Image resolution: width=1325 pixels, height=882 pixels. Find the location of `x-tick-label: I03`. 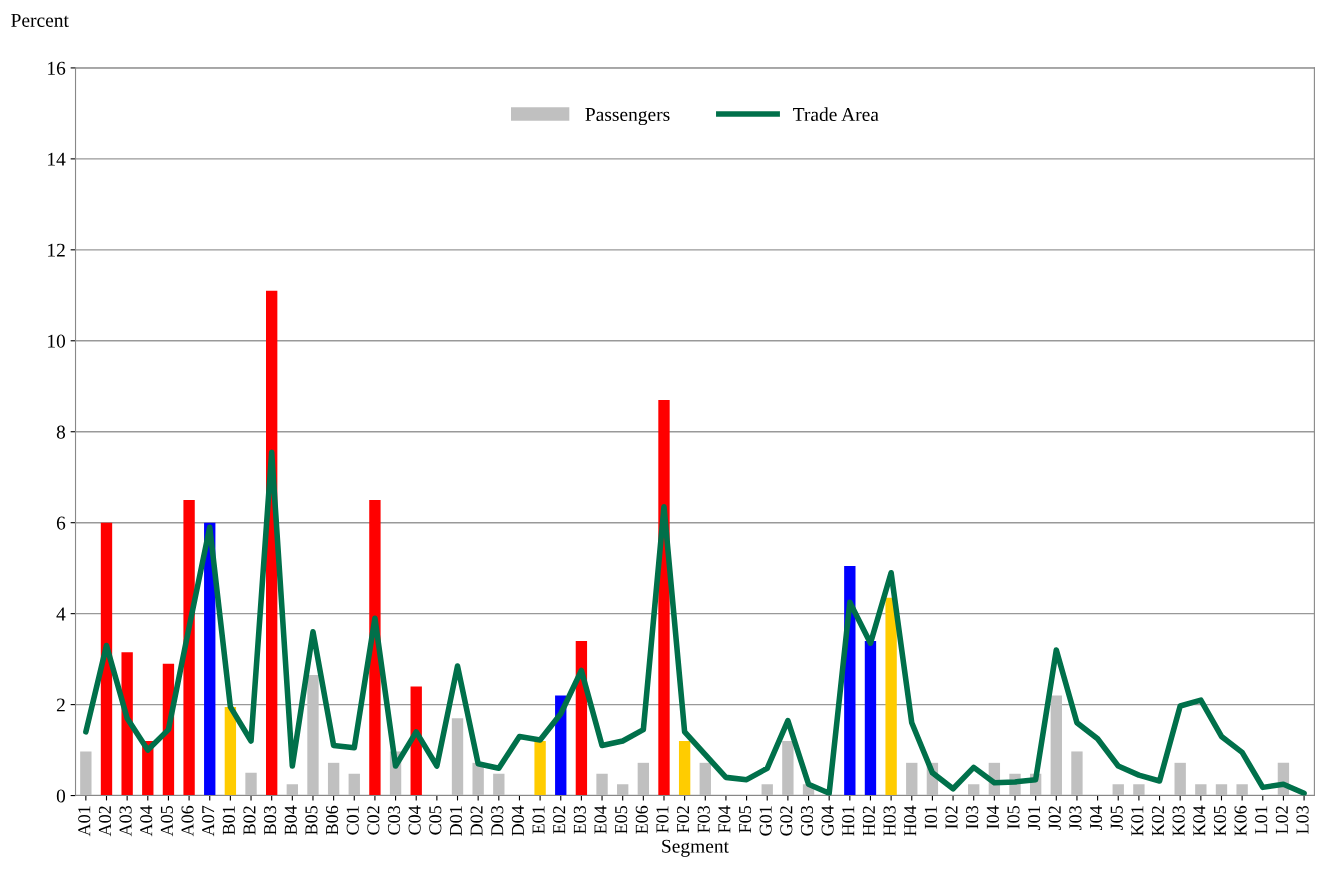

x-tick-label: I03 is located at coordinates (972, 817).